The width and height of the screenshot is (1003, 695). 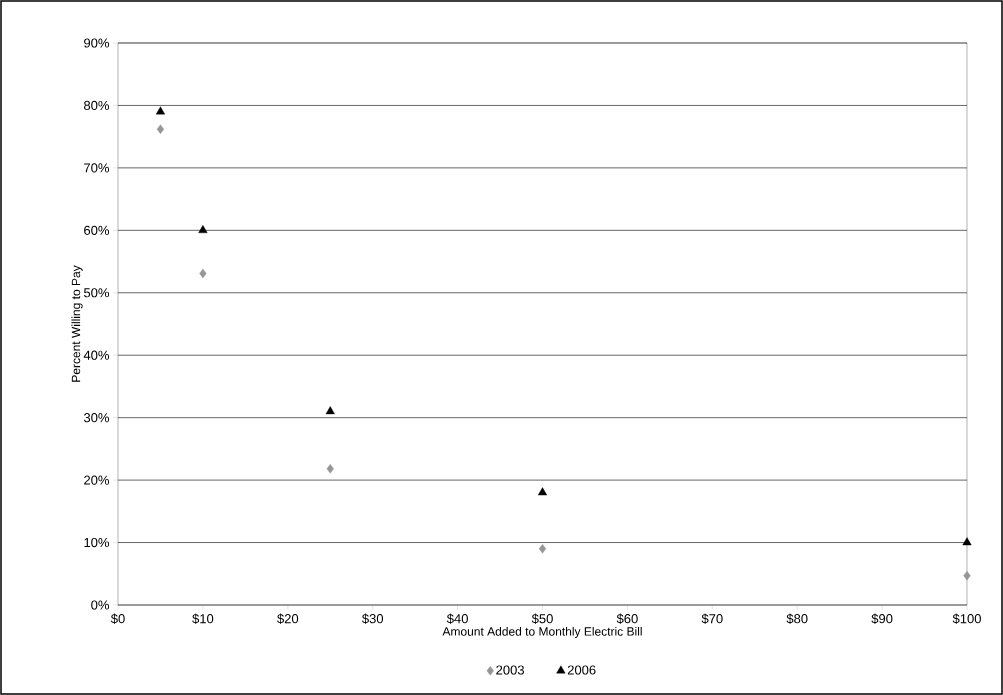 What do you see at coordinates (966, 619) in the screenshot?
I see `x-tick-label: $100` at bounding box center [966, 619].